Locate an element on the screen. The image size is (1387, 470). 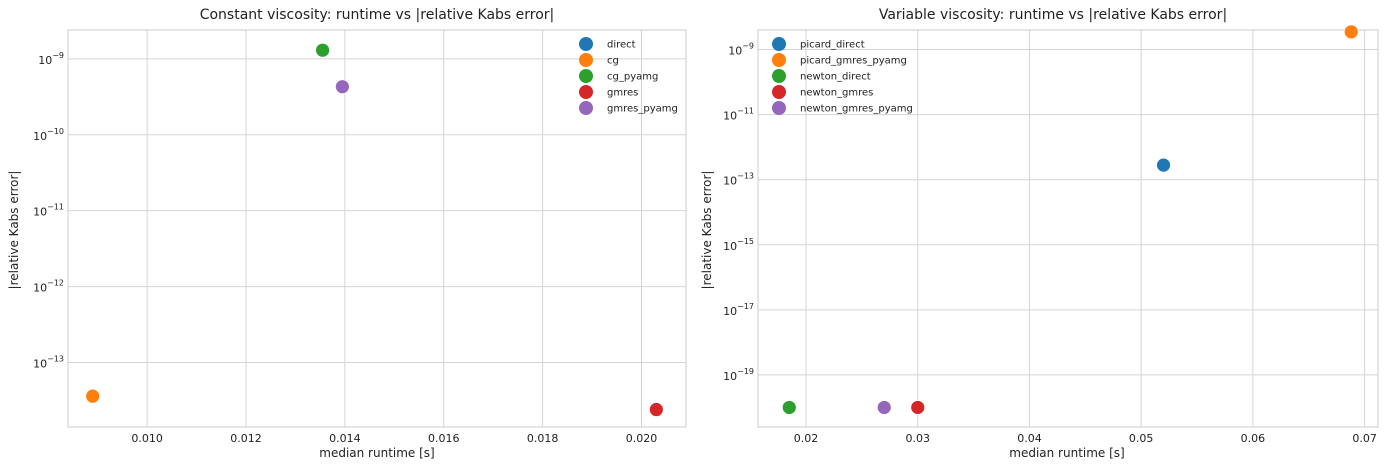
legend-label: newton_gmres_pyamg is located at coordinates (856, 109).